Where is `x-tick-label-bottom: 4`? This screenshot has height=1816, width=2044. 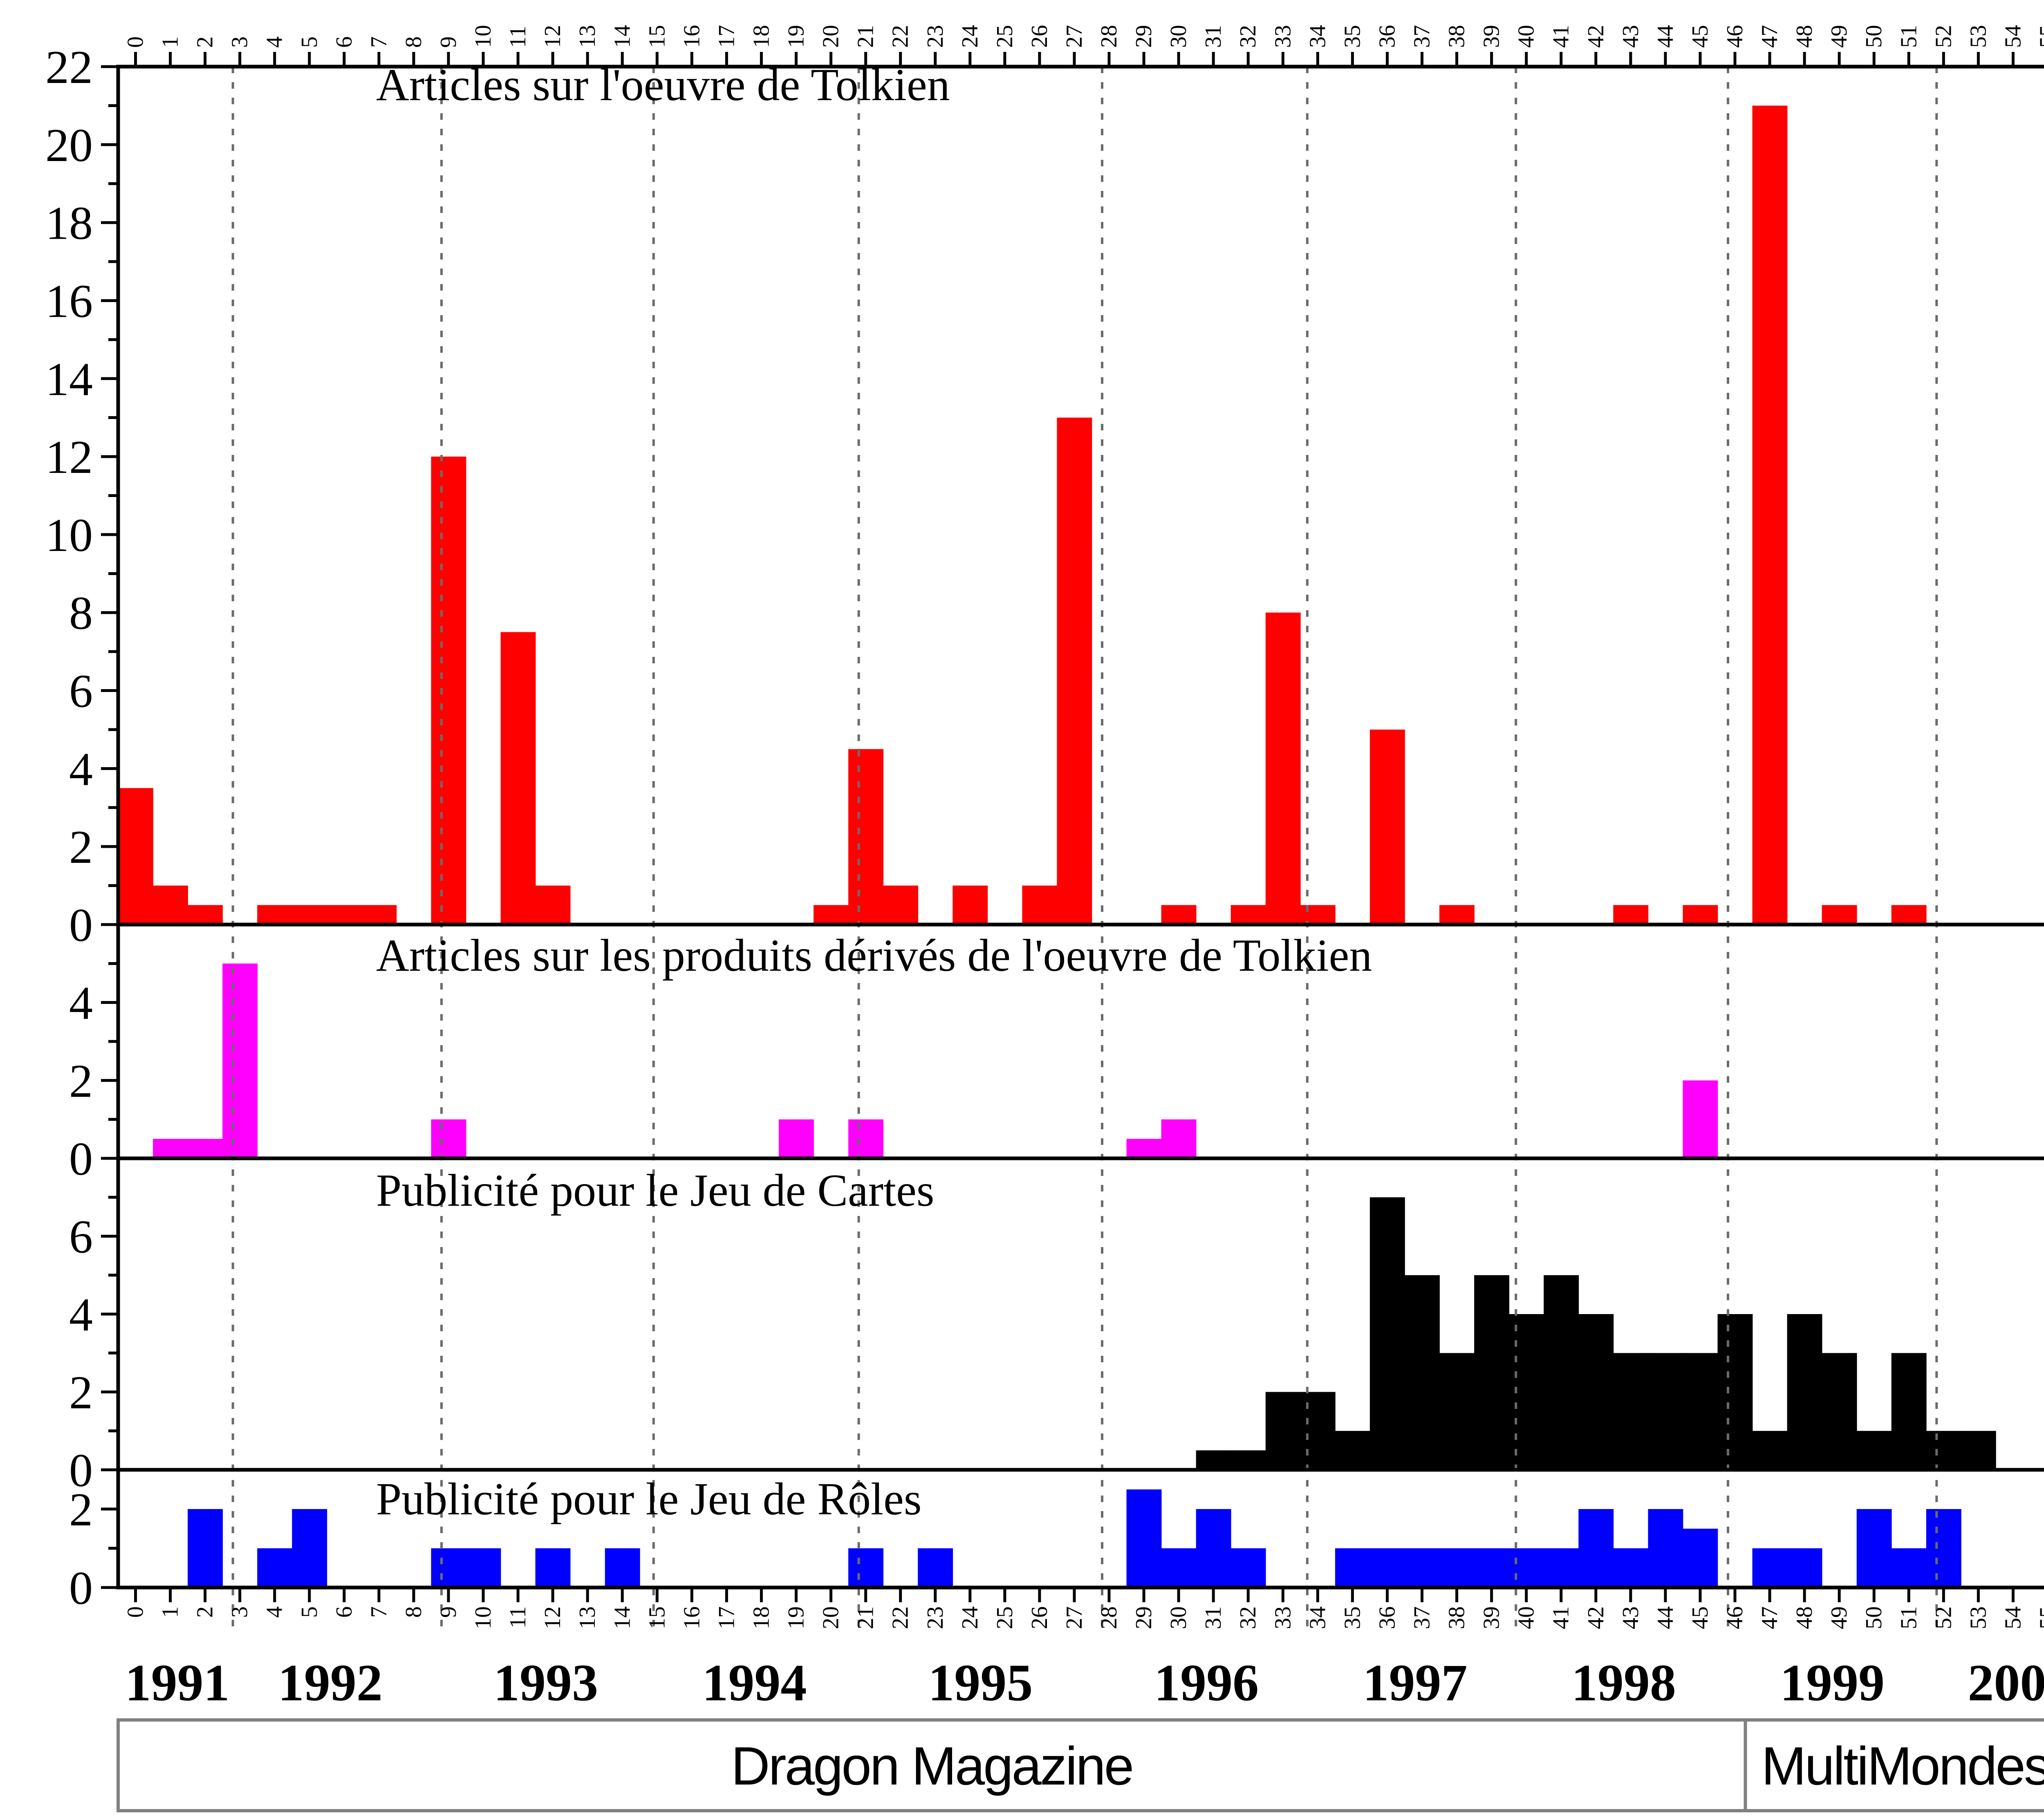 x-tick-label-bottom: 4 is located at coordinates (275, 1612).